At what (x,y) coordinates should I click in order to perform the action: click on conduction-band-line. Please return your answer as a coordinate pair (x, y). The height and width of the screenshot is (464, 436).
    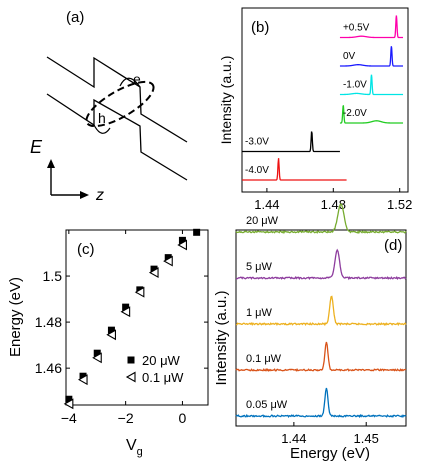
    Looking at the image, I should click on (117, 99).